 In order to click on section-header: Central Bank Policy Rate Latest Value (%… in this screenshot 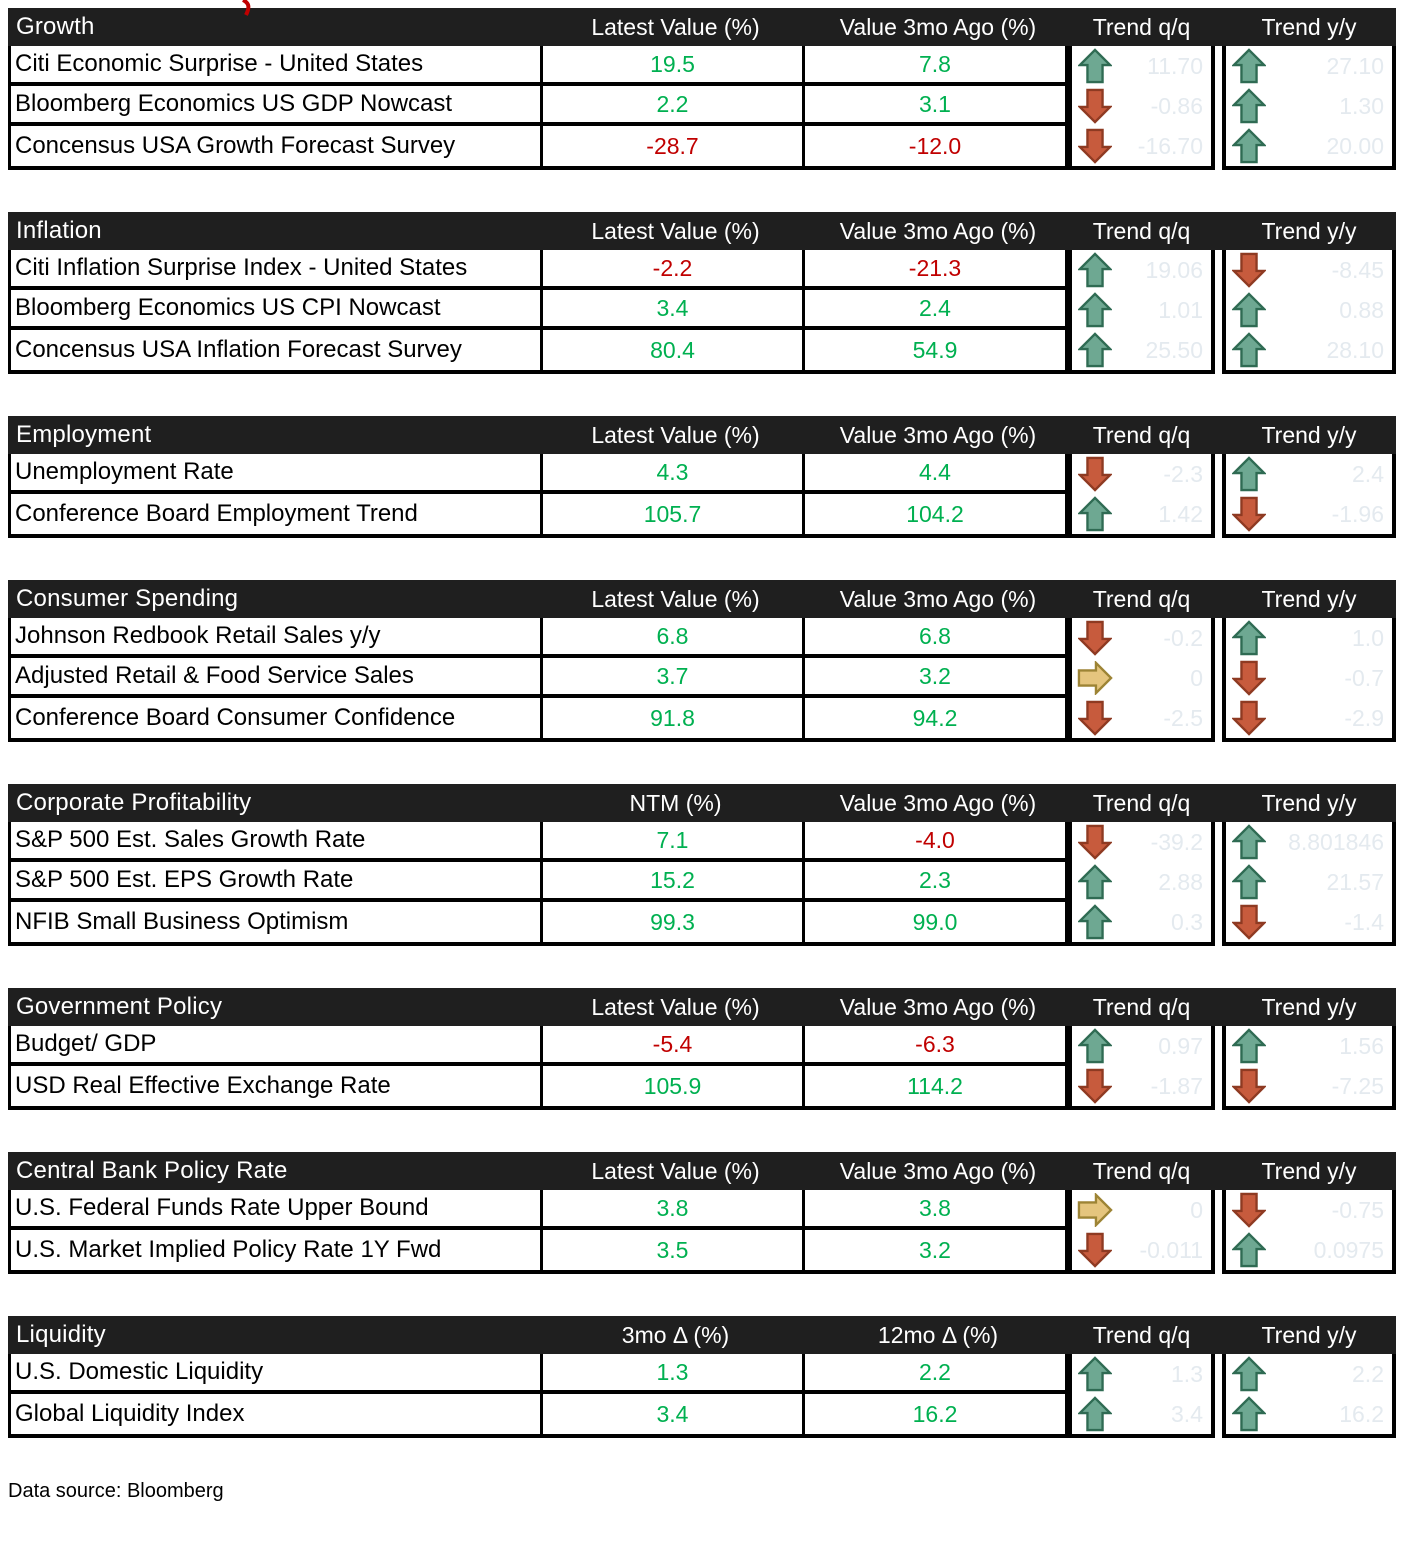, I will do `click(702, 1171)`.